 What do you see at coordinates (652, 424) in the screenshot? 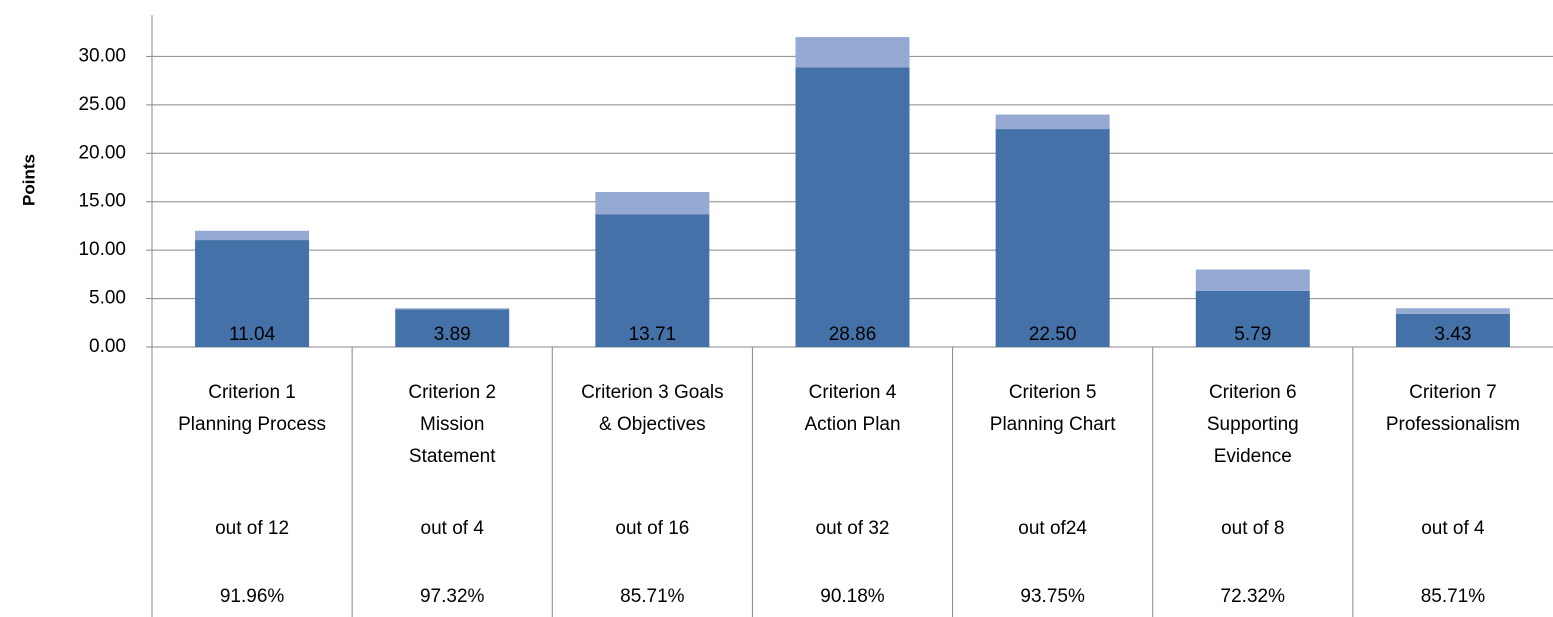
I see `x-tick-label: & Objectives` at bounding box center [652, 424].